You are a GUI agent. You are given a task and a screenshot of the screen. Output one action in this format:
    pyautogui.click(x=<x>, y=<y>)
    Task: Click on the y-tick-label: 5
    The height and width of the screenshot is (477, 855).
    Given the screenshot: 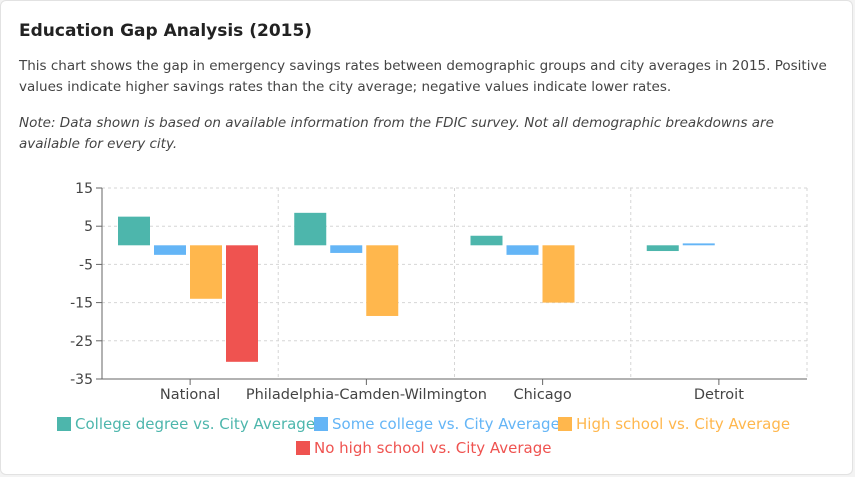 What is the action you would take?
    pyautogui.click(x=88, y=227)
    